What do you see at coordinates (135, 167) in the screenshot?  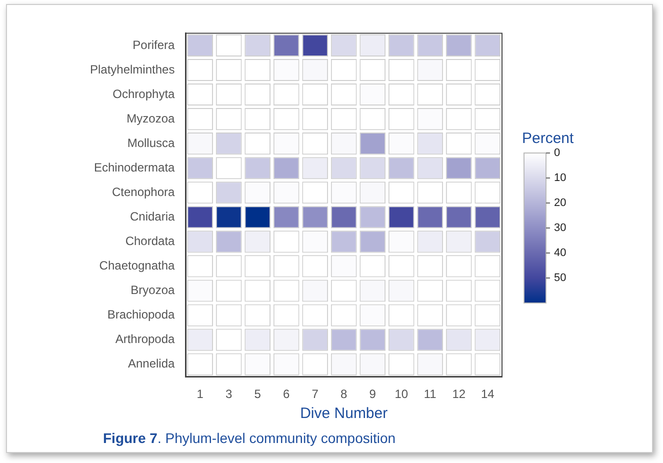 I see `y-tick-label: Echinodermata` at bounding box center [135, 167].